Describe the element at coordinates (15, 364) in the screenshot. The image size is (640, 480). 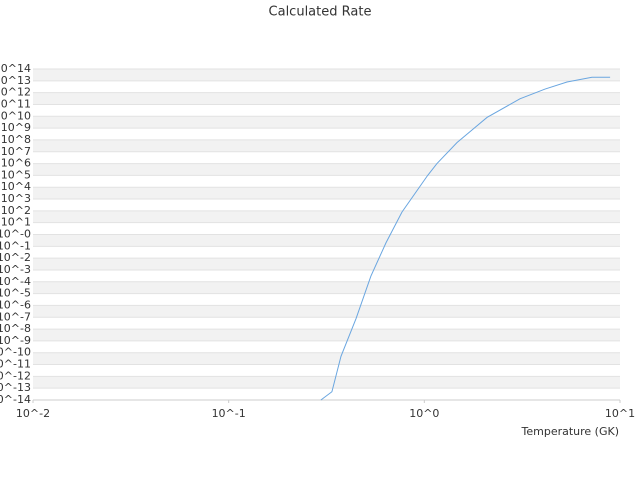
I see `y-tick-label: 10^-11` at that location.